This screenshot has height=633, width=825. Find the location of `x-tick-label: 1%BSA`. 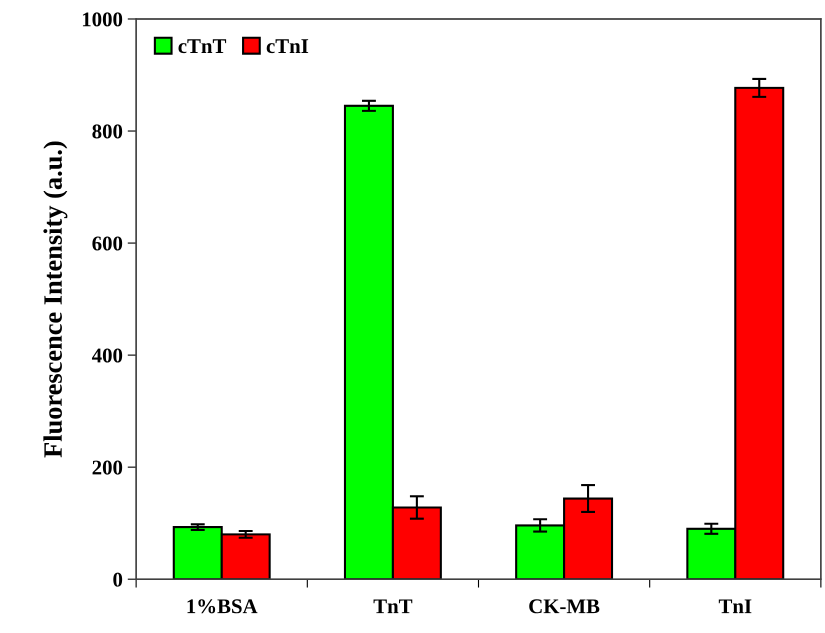

x-tick-label: 1%BSA is located at coordinates (223, 606).